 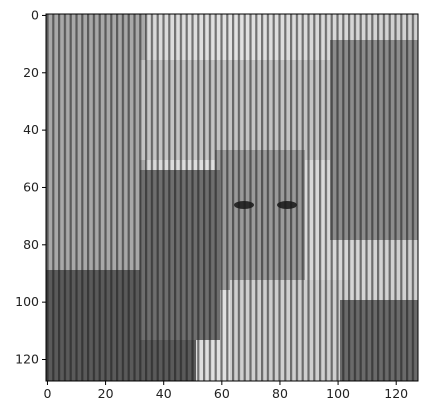 I want to click on x-tick-label: 20, so click(x=106, y=393).